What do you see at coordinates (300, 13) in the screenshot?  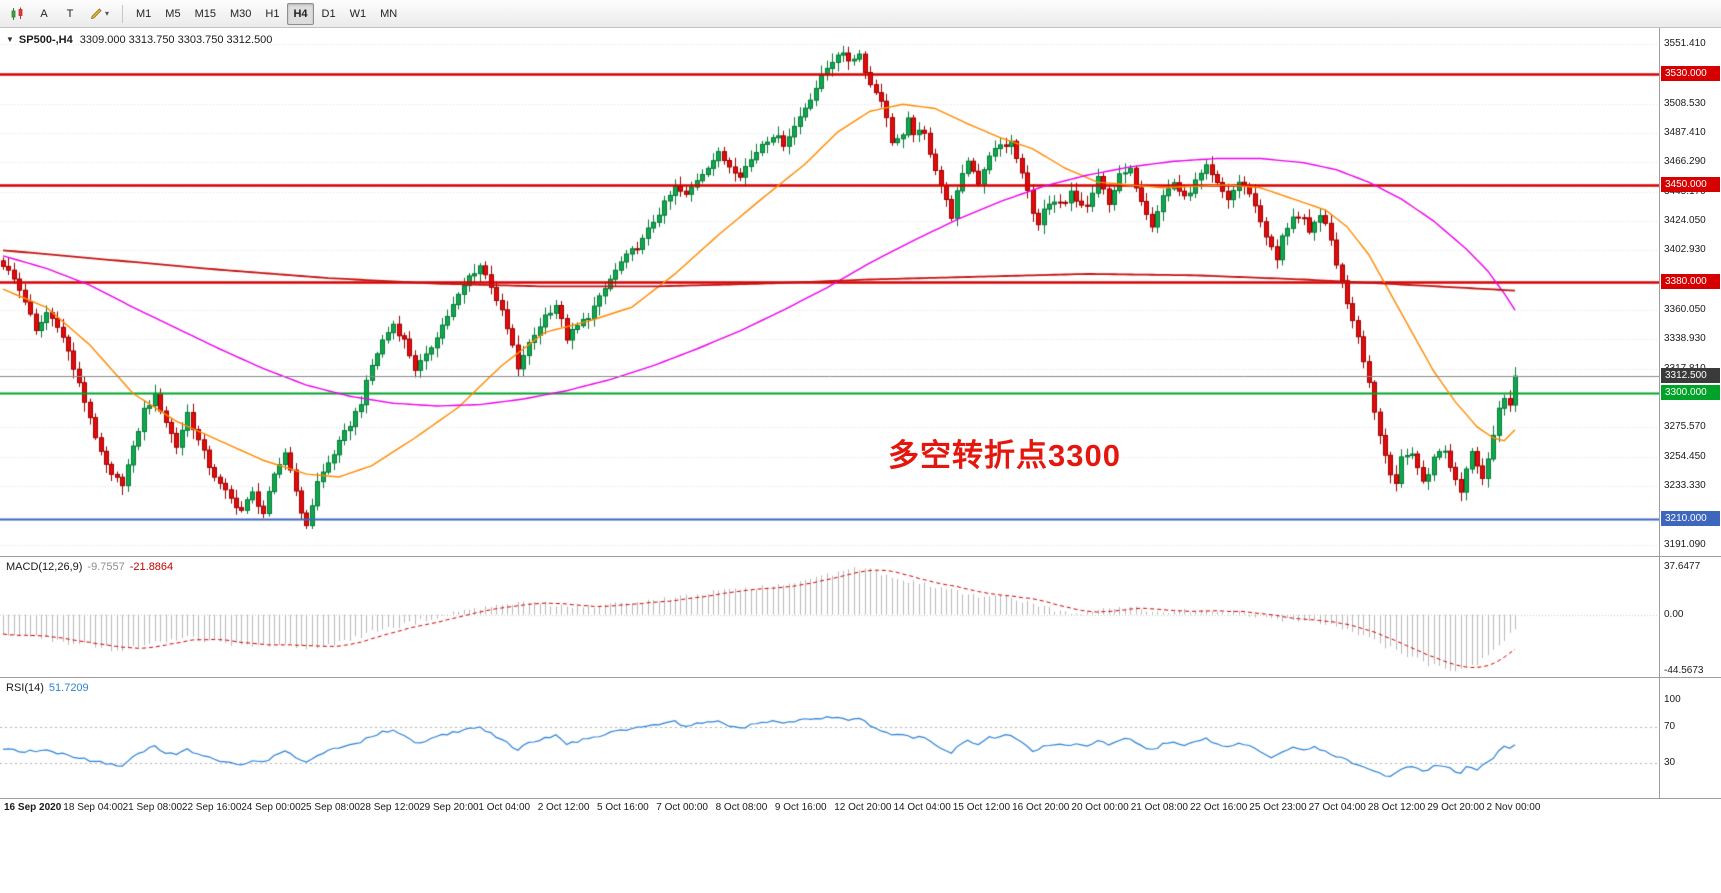 I see `timeframe-h4-button: H4` at bounding box center [300, 13].